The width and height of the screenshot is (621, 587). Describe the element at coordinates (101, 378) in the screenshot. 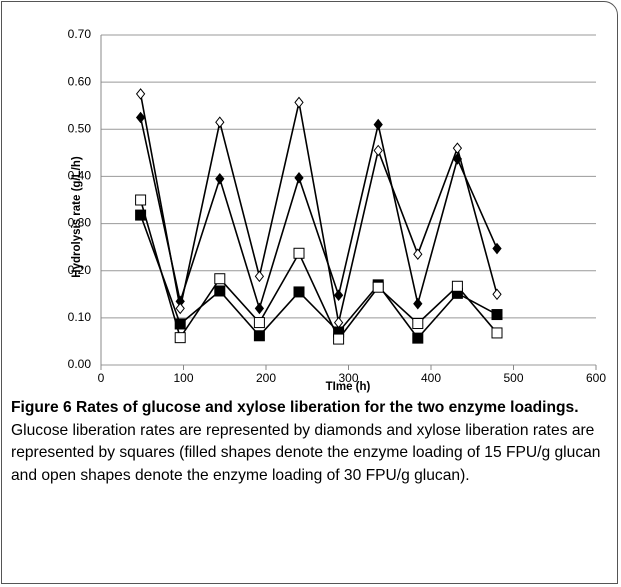

I see `x-tick-label: 0` at that location.